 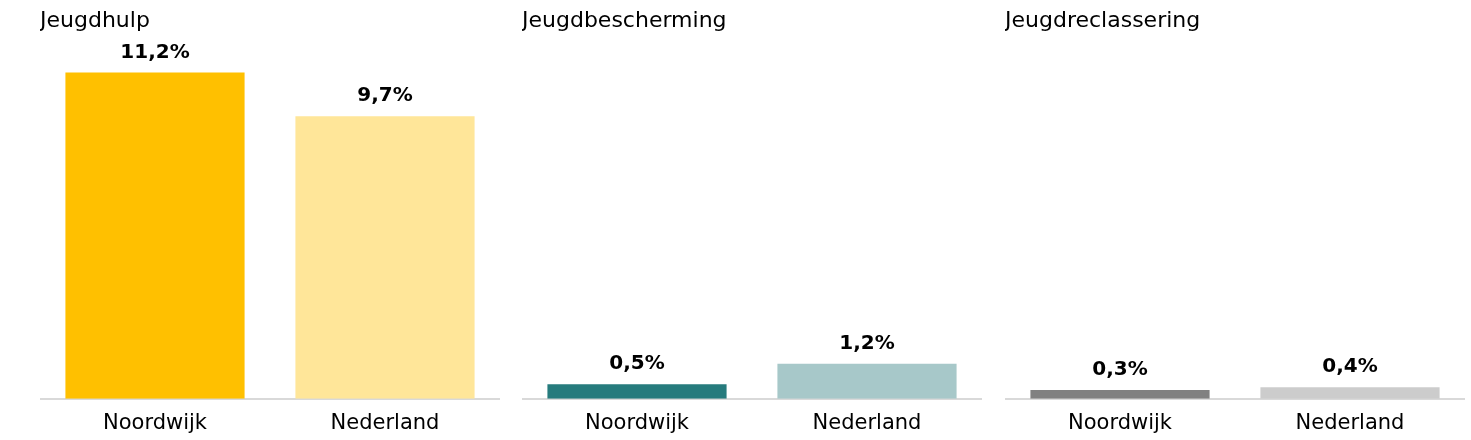 I want to click on data-label: 11,2%, so click(x=155, y=50).